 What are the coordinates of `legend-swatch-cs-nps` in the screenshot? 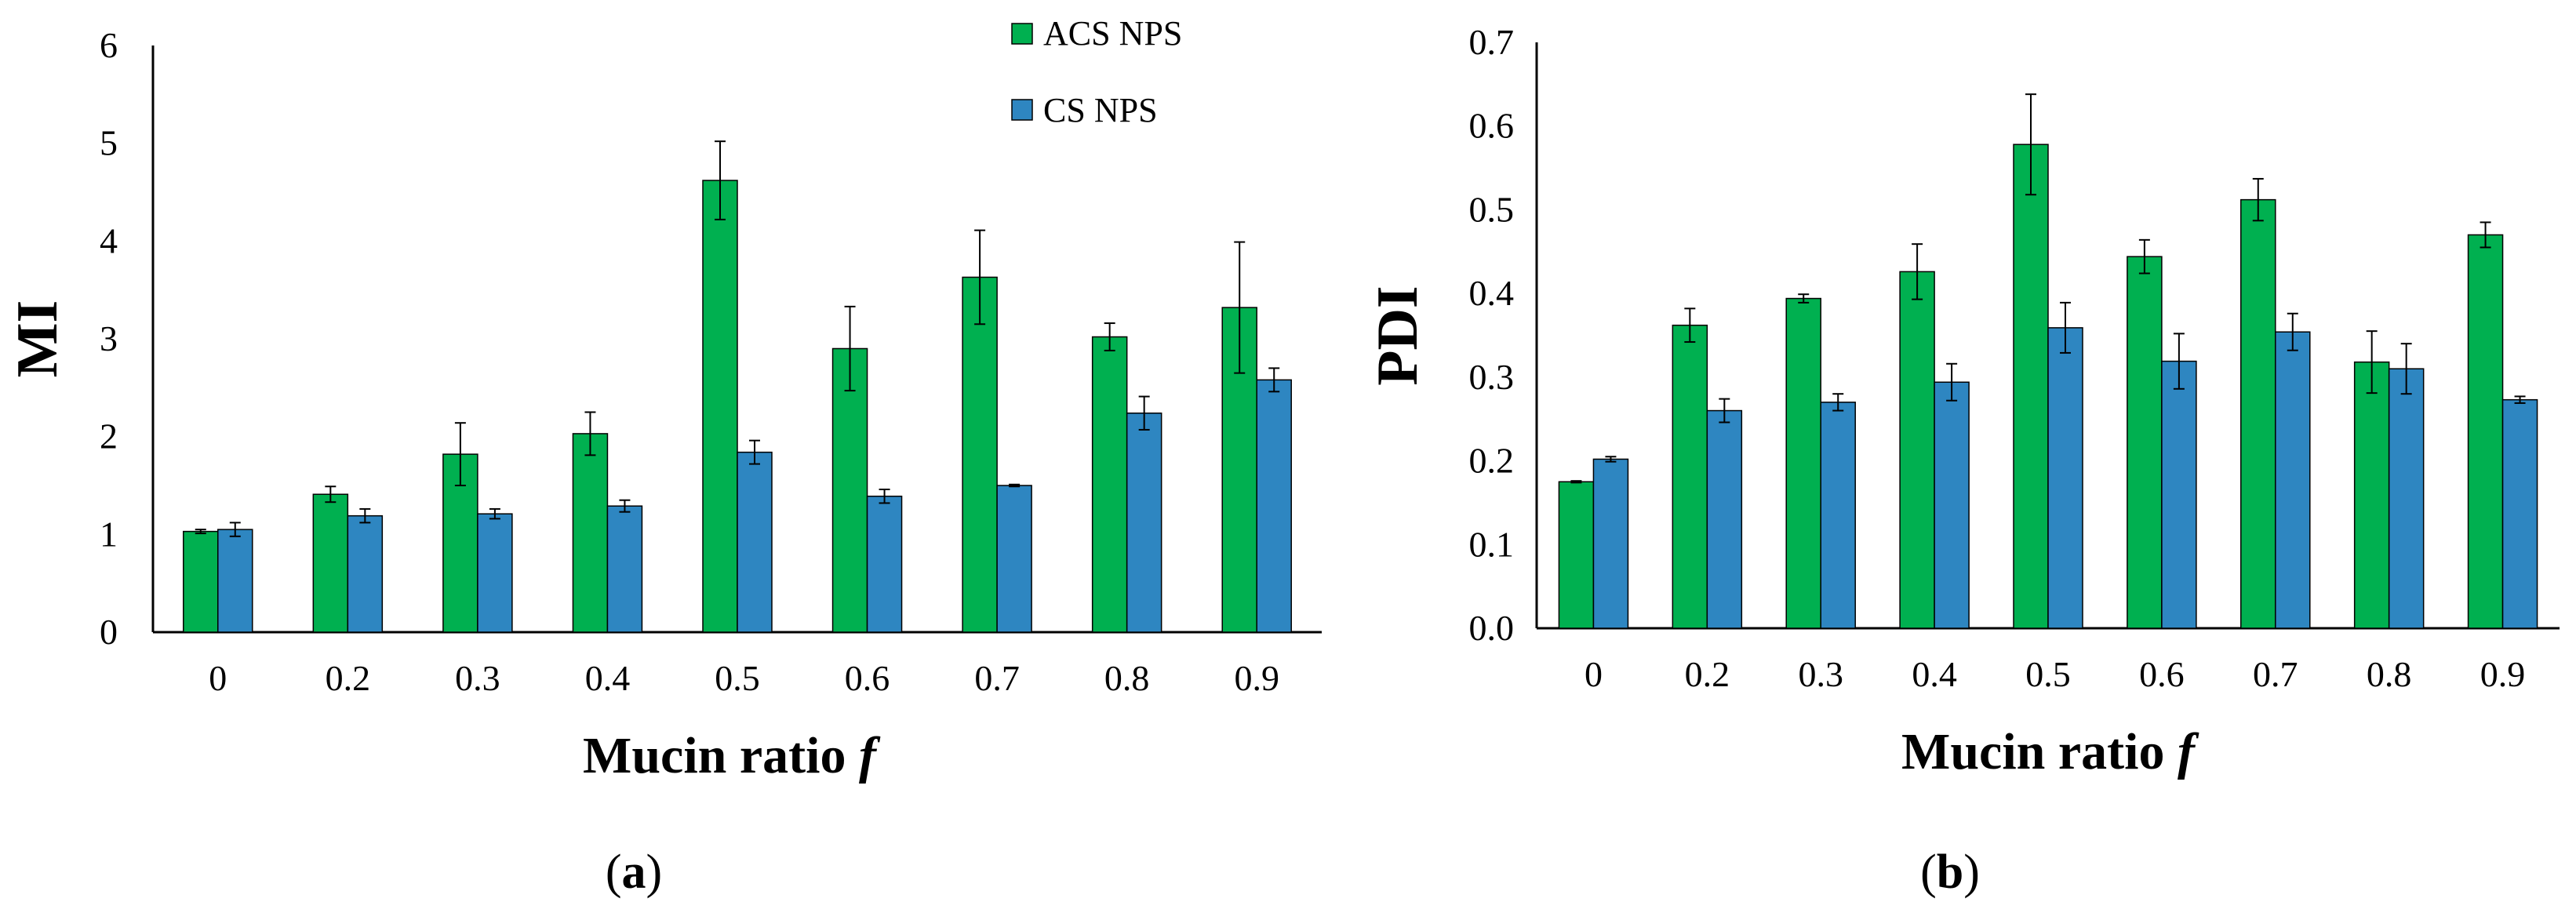 It's located at (1022, 110).